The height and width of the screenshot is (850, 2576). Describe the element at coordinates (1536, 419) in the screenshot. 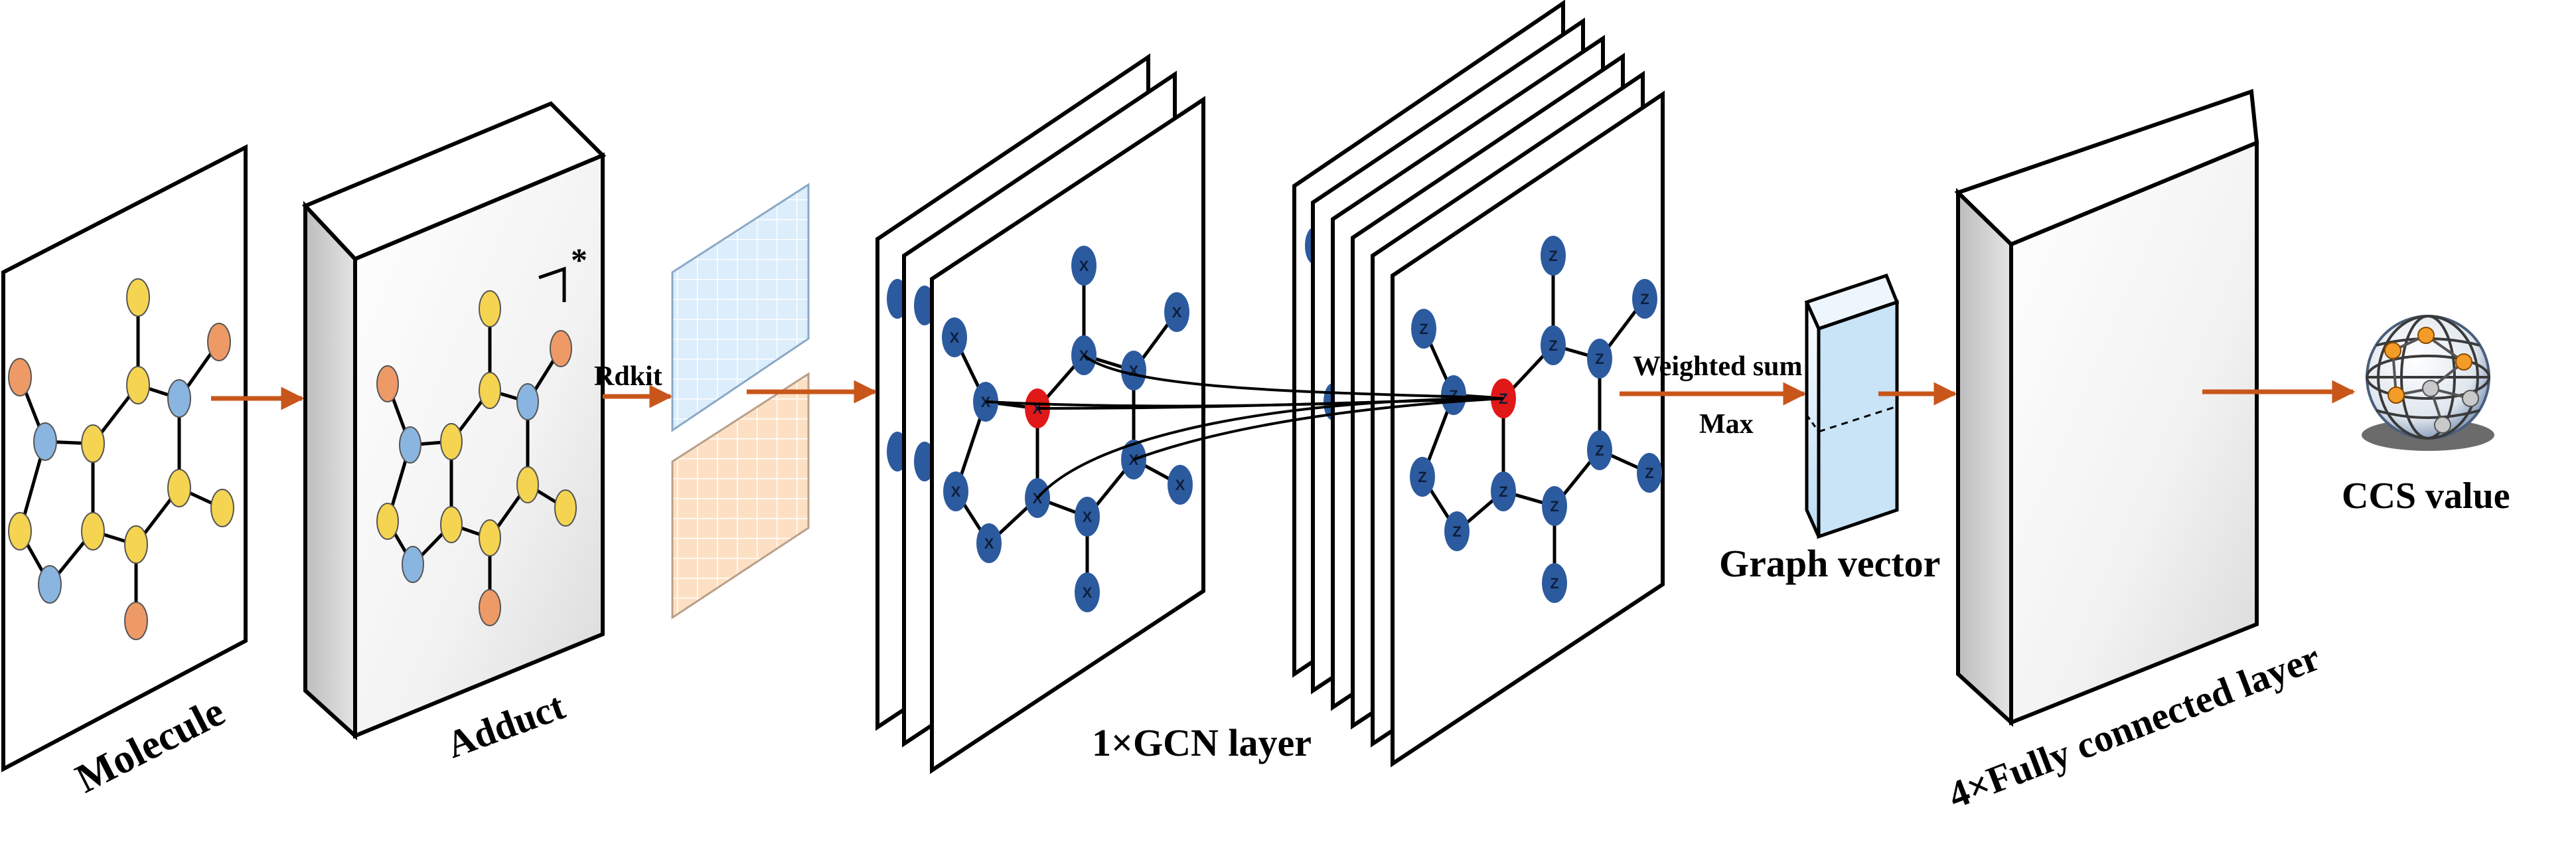

I see `gcn-output-nodes` at that location.